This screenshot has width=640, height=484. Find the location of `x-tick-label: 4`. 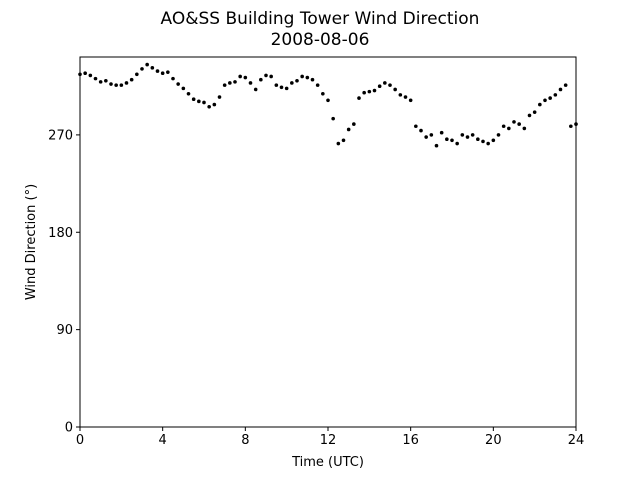

x-tick-label: 4 is located at coordinates (163, 440).